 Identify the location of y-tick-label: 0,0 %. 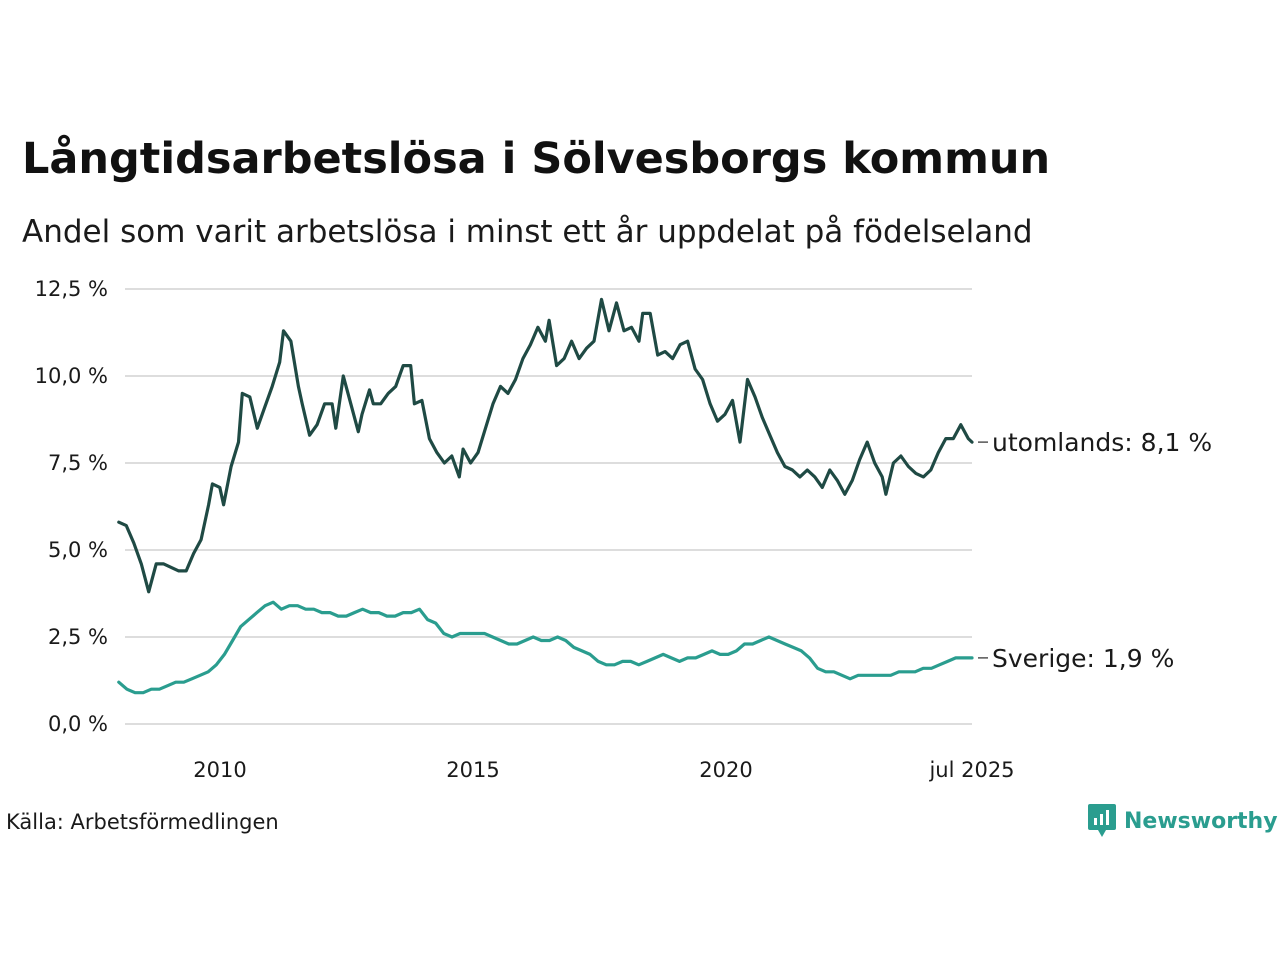
(78, 724).